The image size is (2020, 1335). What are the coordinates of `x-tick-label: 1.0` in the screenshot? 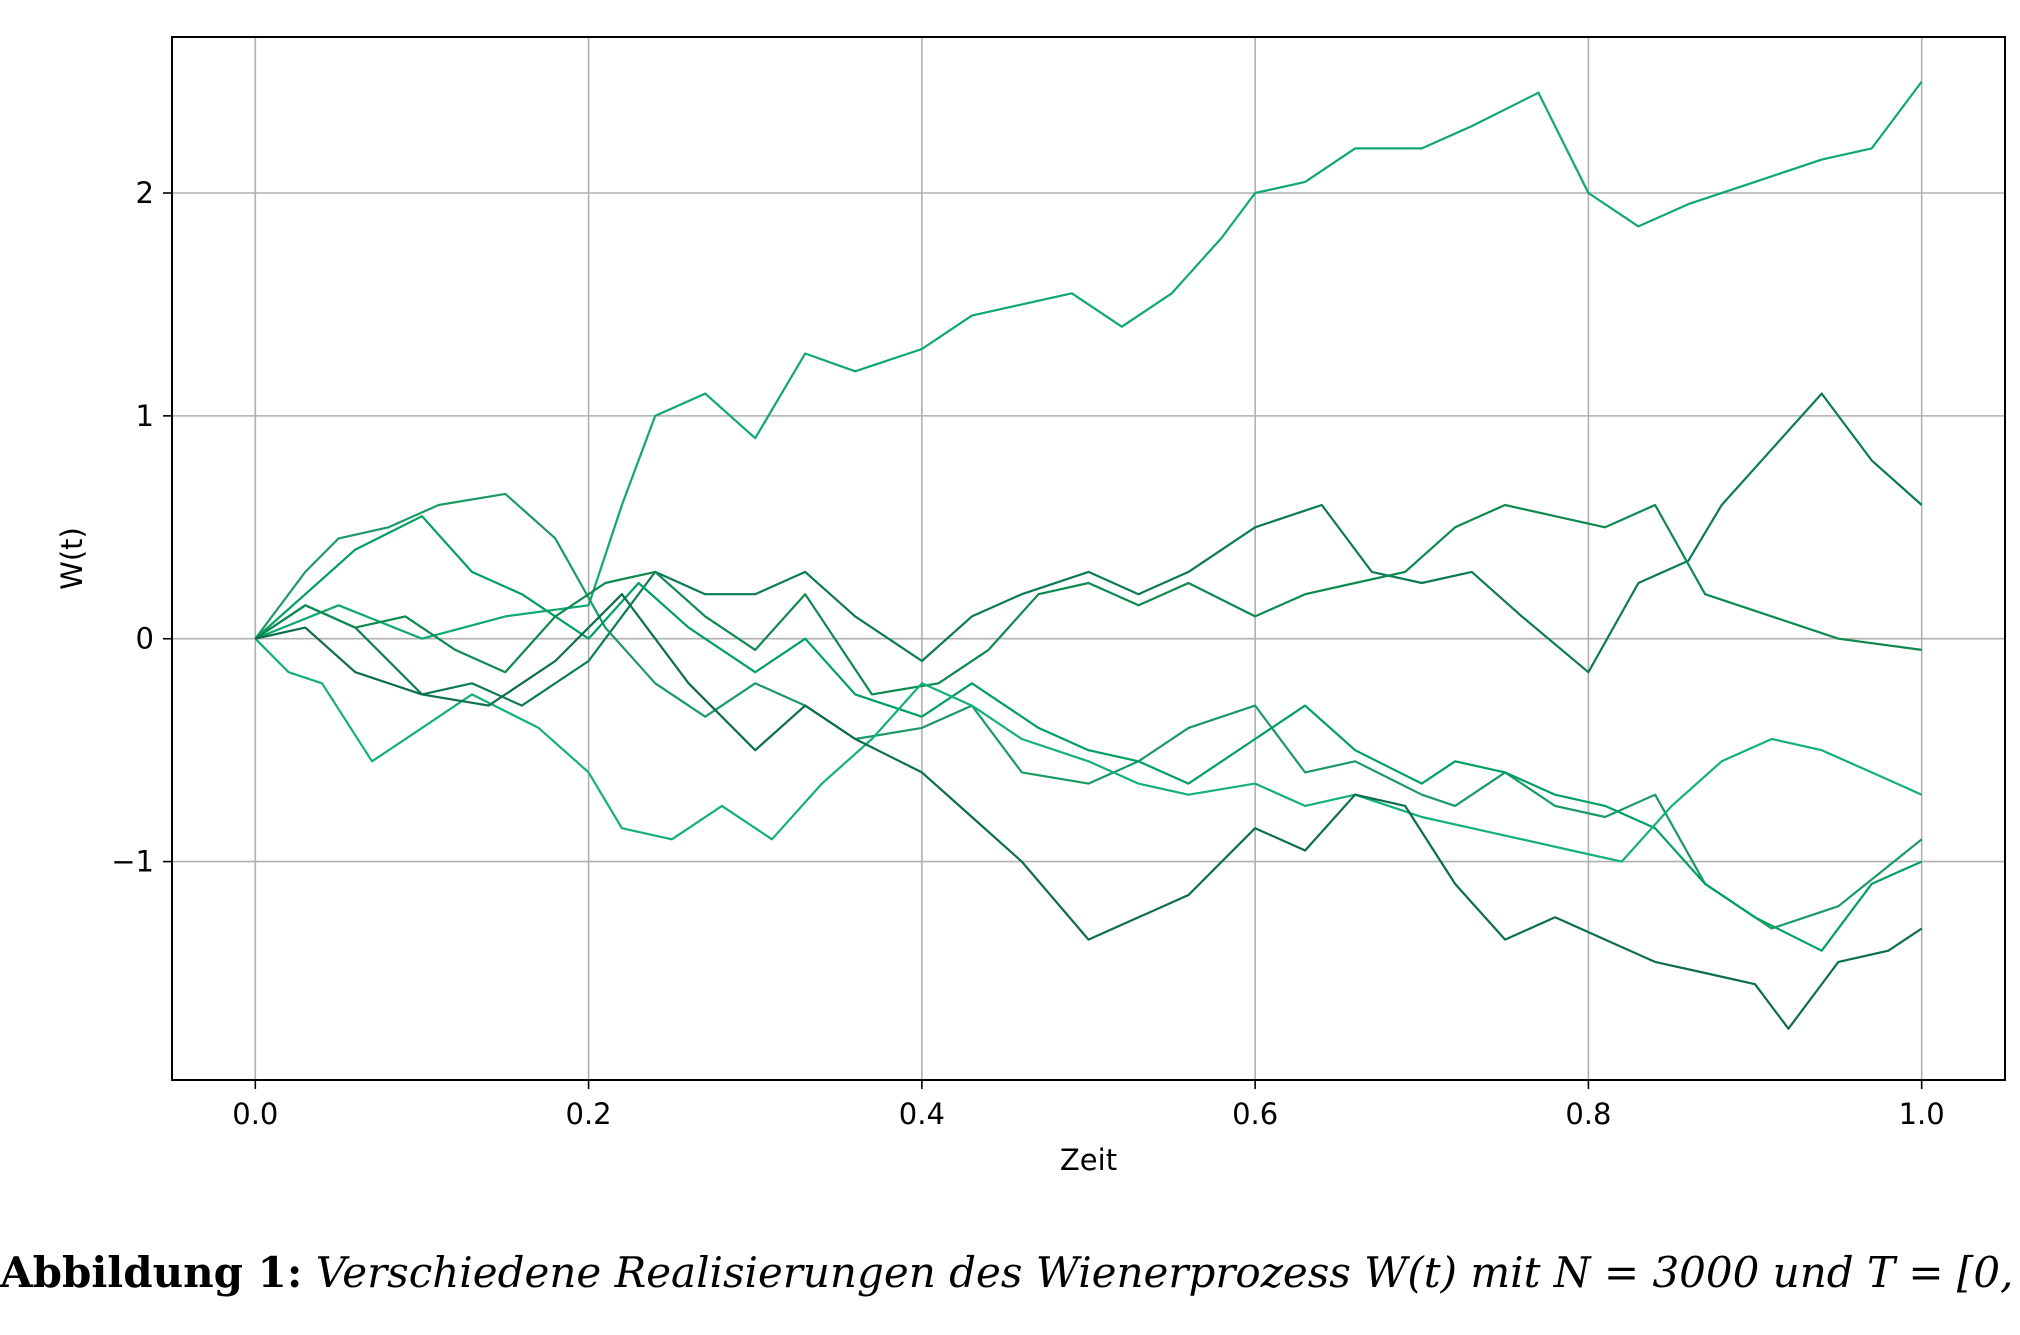 It's located at (1922, 1114).